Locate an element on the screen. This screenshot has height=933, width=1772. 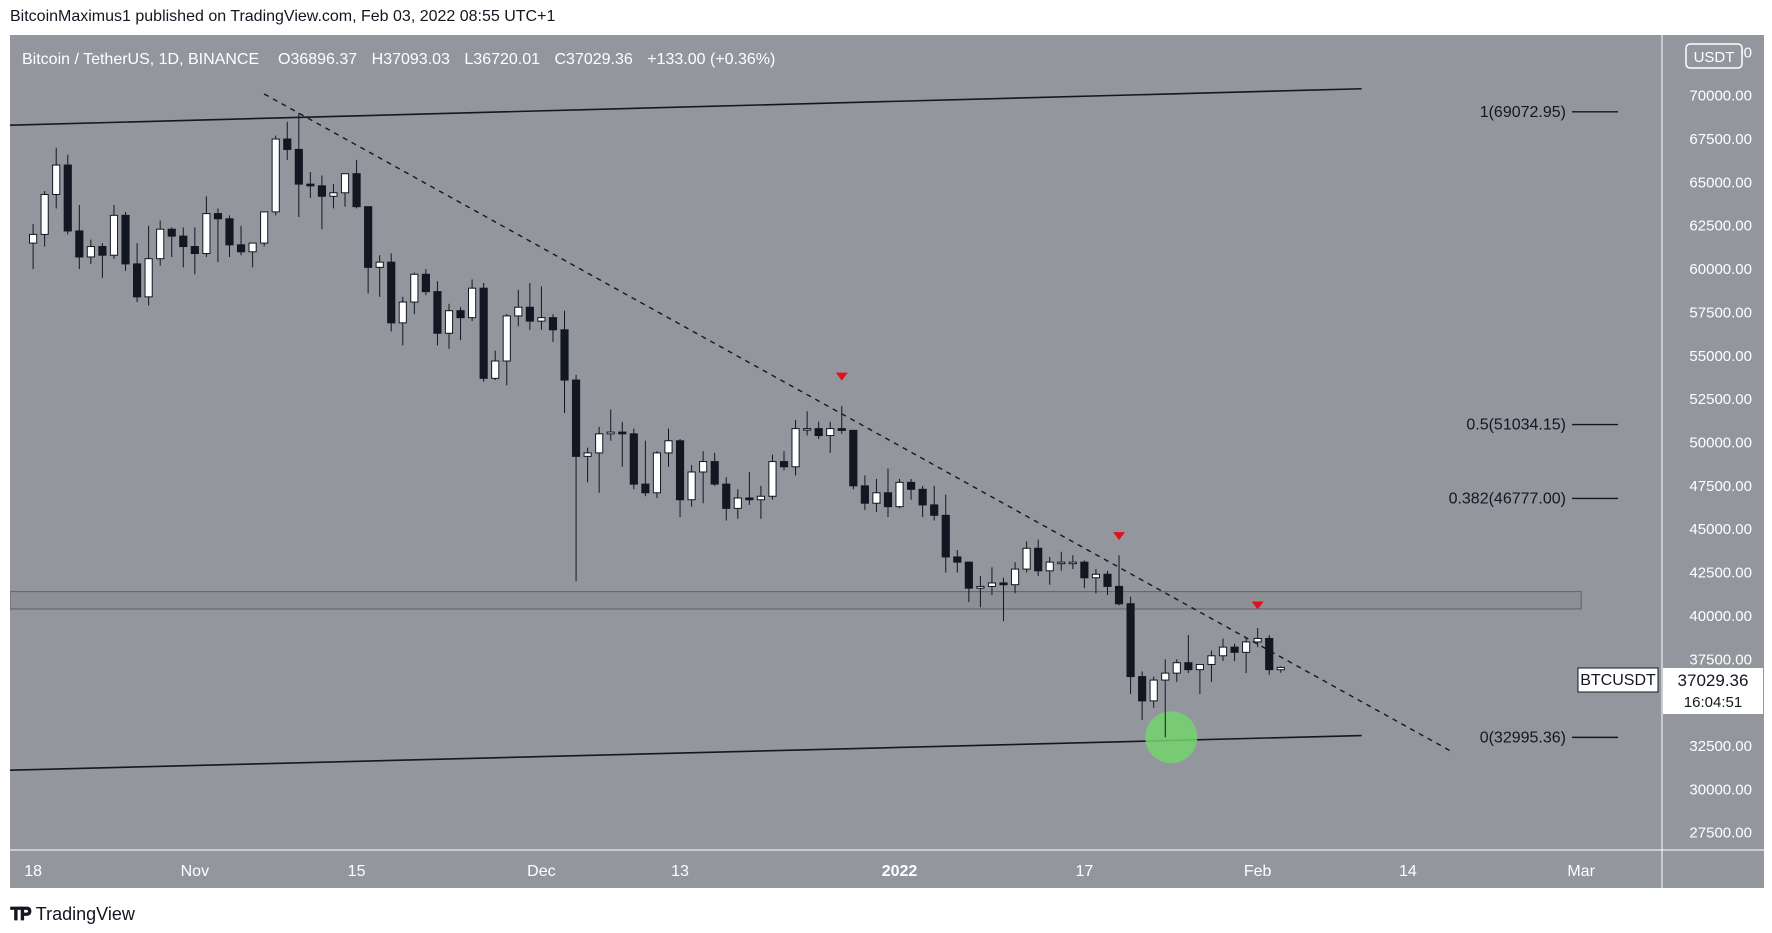
time-tick-label: Feb is located at coordinates (1258, 871).